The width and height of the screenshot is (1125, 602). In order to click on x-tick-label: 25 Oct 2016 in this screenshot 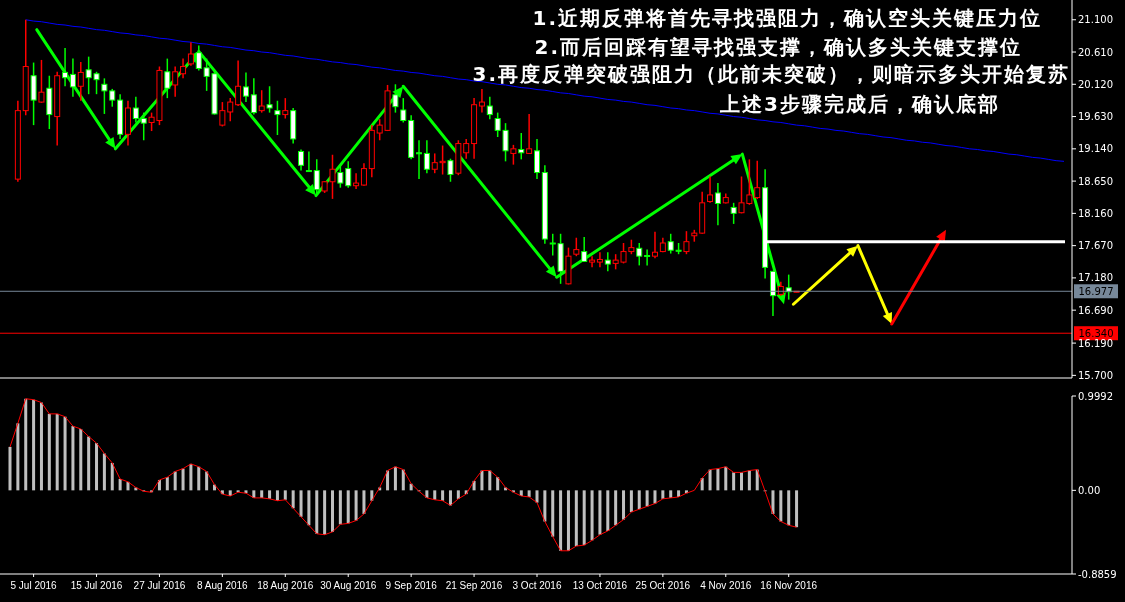, I will do `click(663, 585)`.